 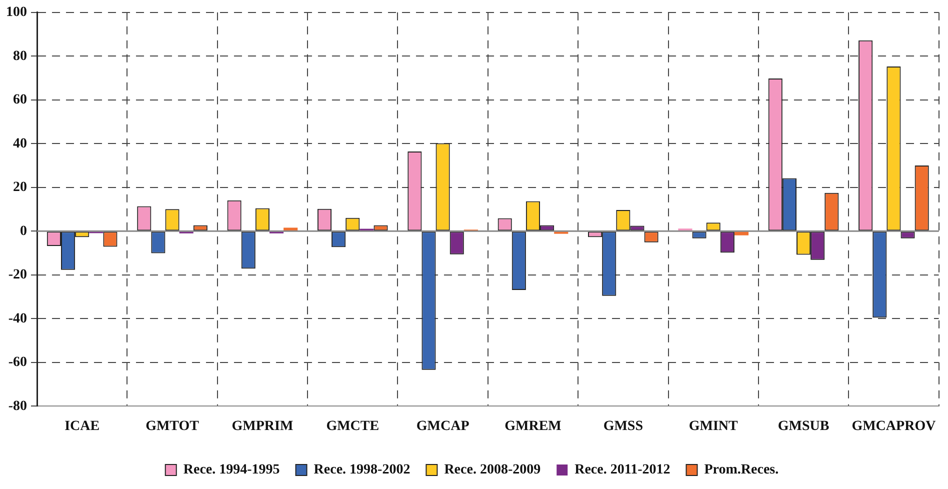 I want to click on y-tick-label: 20, so click(x=20, y=188).